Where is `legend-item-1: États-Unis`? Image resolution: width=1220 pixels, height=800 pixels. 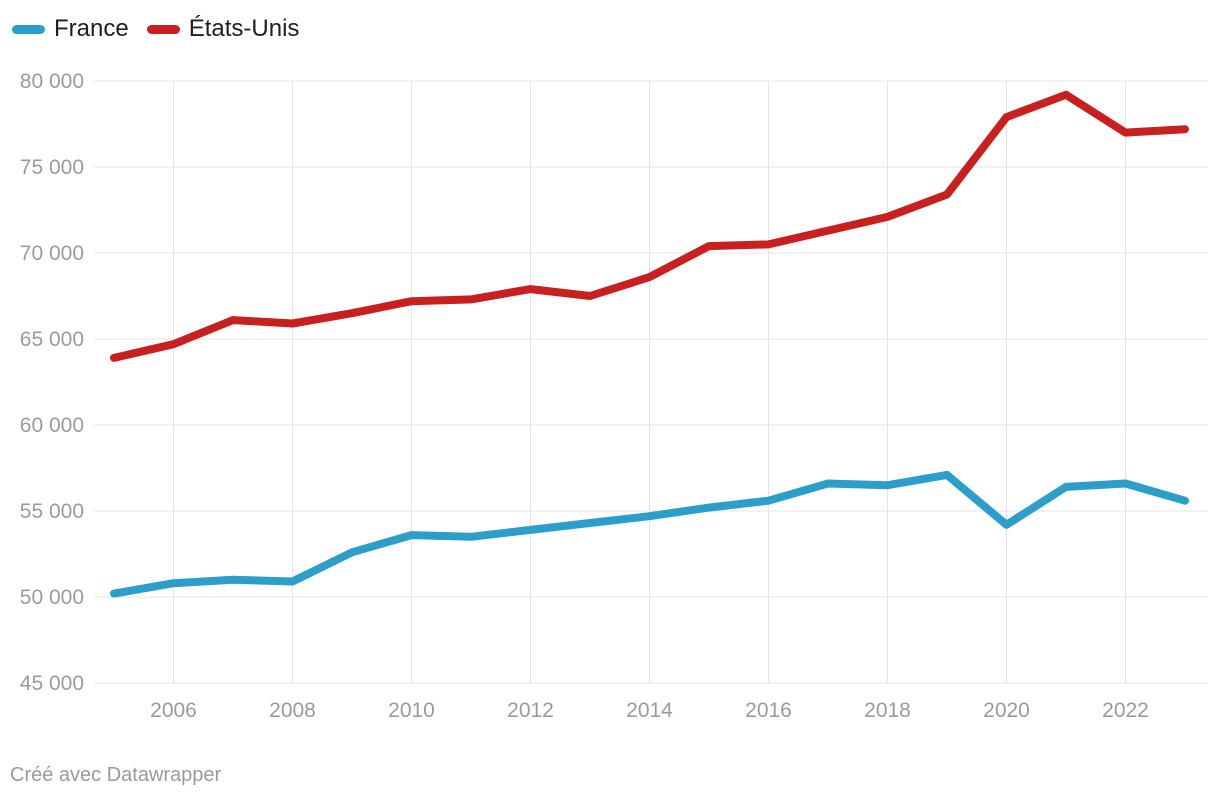 legend-item-1: États-Unis is located at coordinates (223, 29).